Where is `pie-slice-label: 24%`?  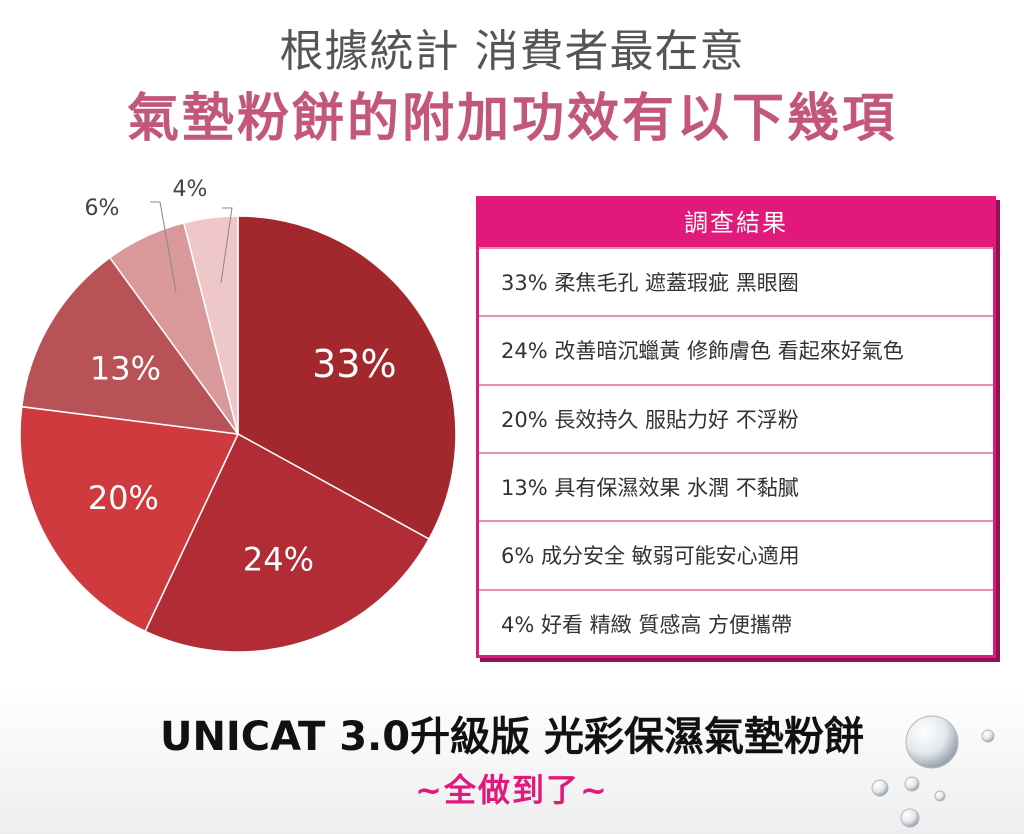 pie-slice-label: 24% is located at coordinates (278, 559).